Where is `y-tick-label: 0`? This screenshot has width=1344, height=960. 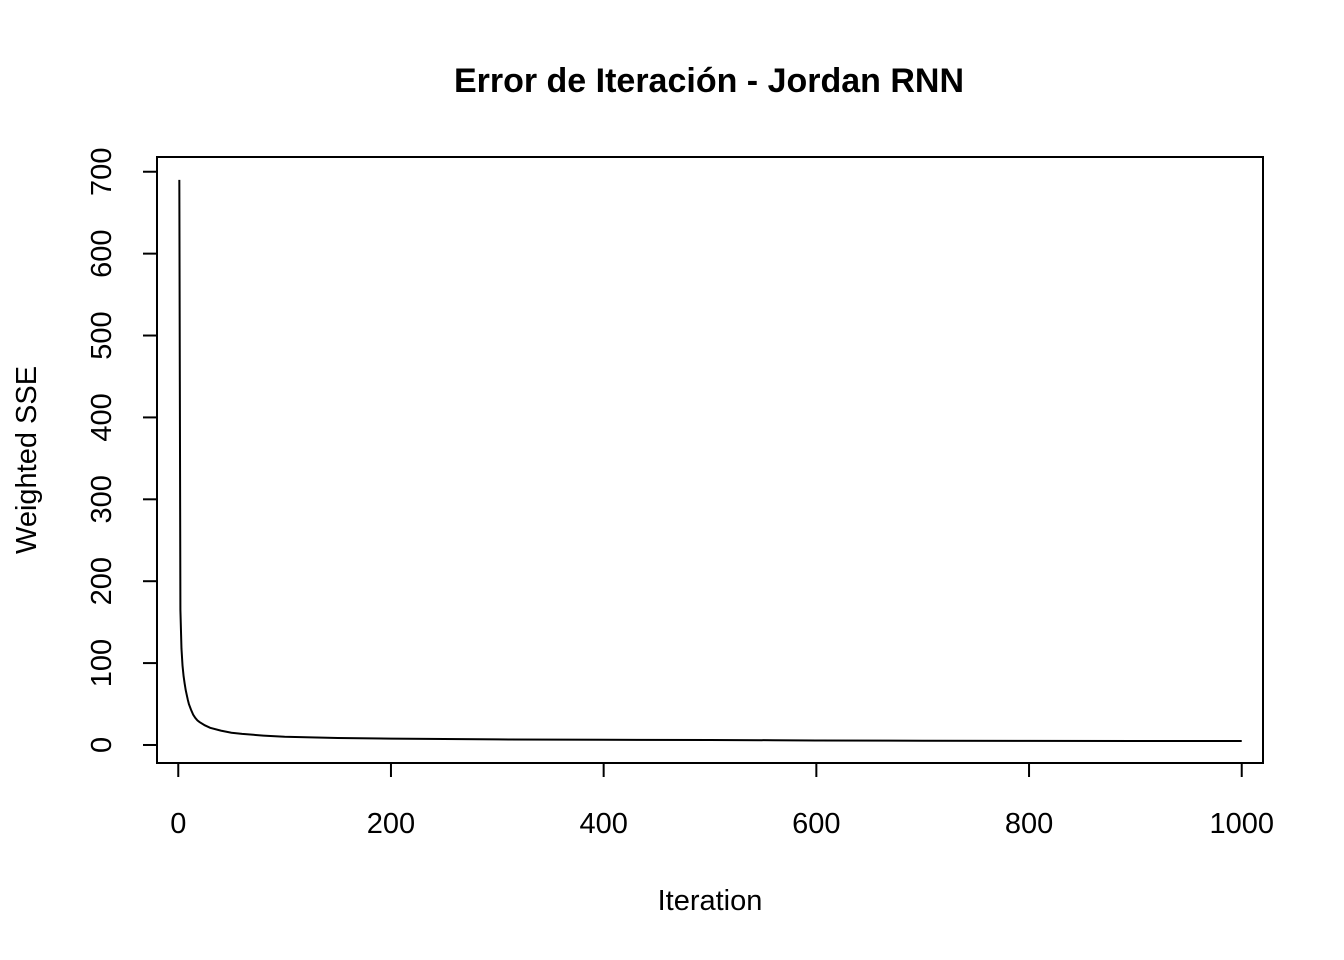 y-tick-label: 0 is located at coordinates (102, 745).